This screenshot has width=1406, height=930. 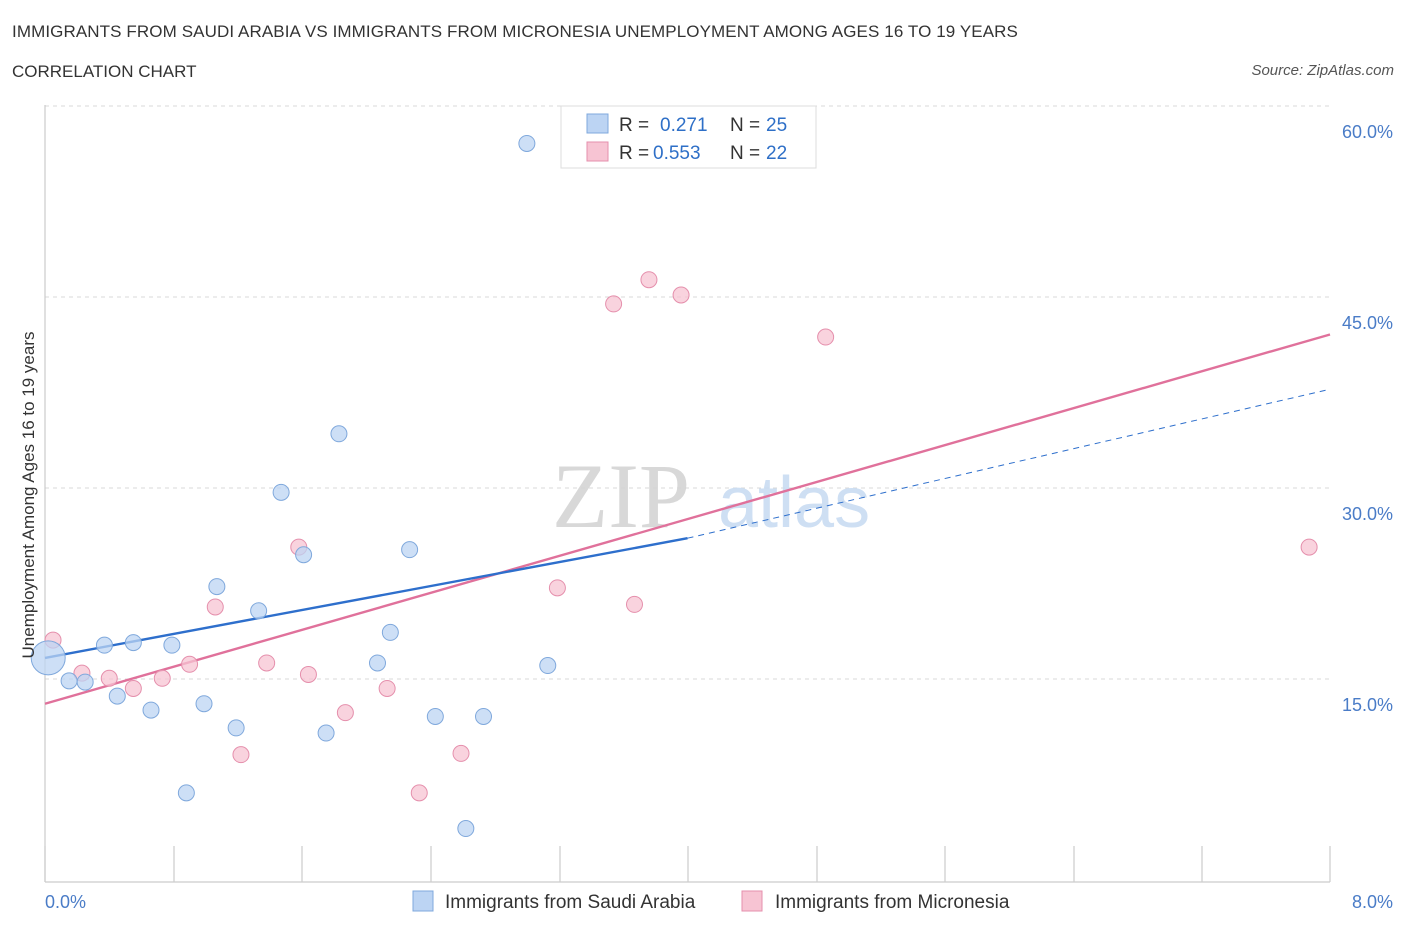 What do you see at coordinates (28, 495) in the screenshot?
I see `y-axis-label: Unemployment Among Ages 16 to 19 years` at bounding box center [28, 495].